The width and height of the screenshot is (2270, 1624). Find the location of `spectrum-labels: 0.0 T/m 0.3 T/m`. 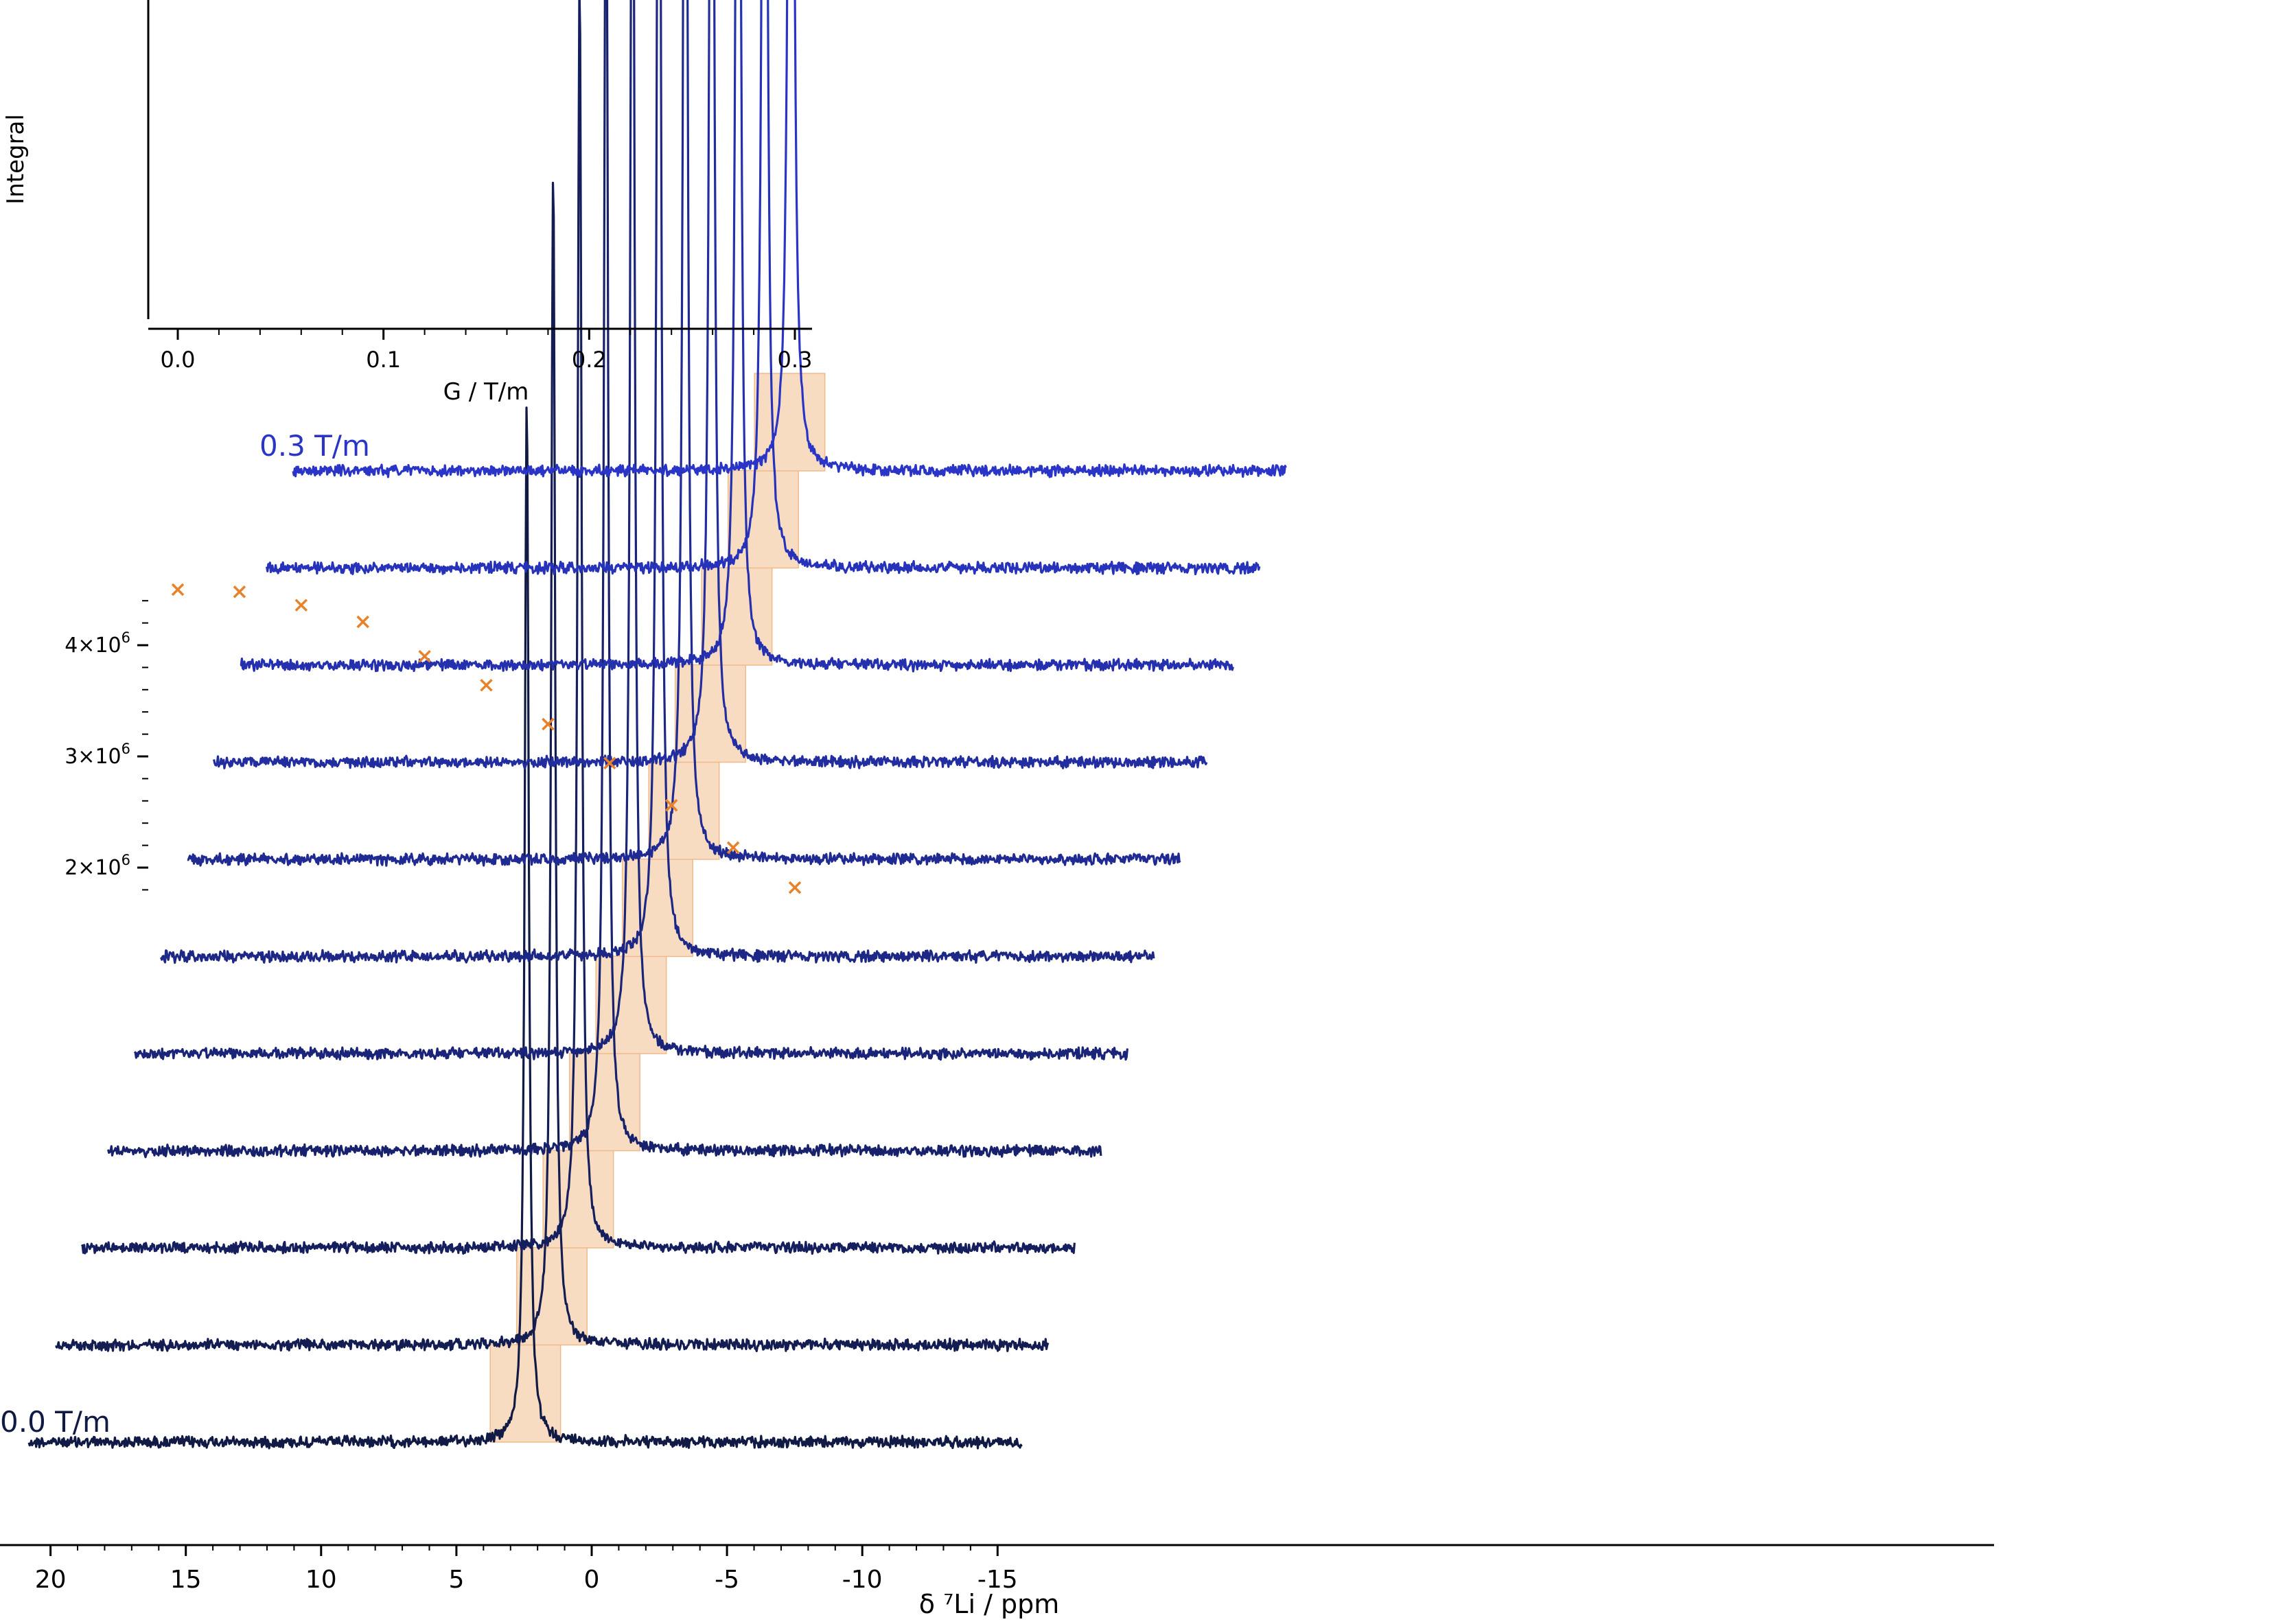

spectrum-labels: 0.0 T/m 0.3 T/m is located at coordinates (185, 934).